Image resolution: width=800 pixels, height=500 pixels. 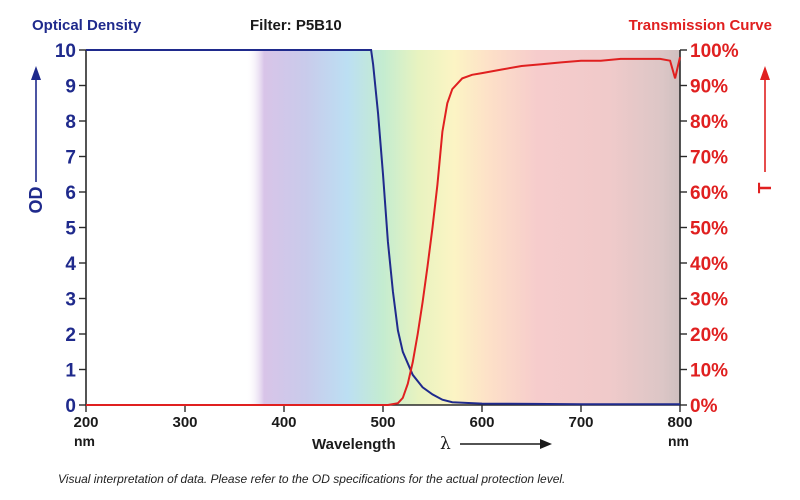 I want to click on y-left-tick-label: 9, so click(x=70, y=87).